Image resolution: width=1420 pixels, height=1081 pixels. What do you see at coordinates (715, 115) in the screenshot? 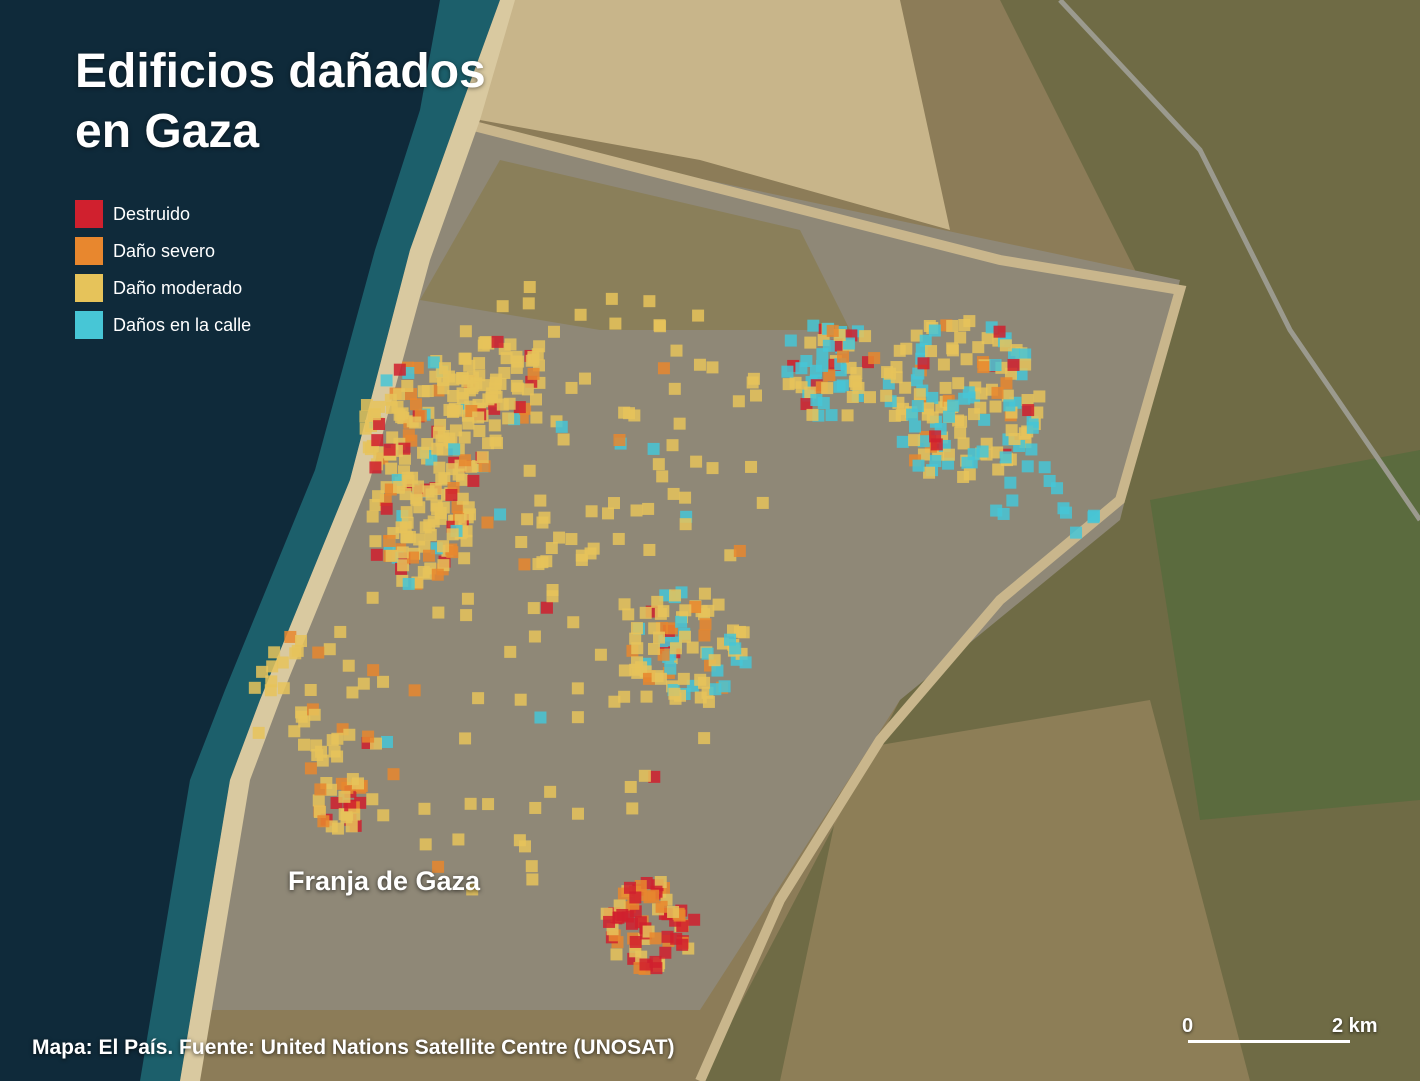
I see `dunes` at bounding box center [715, 115].